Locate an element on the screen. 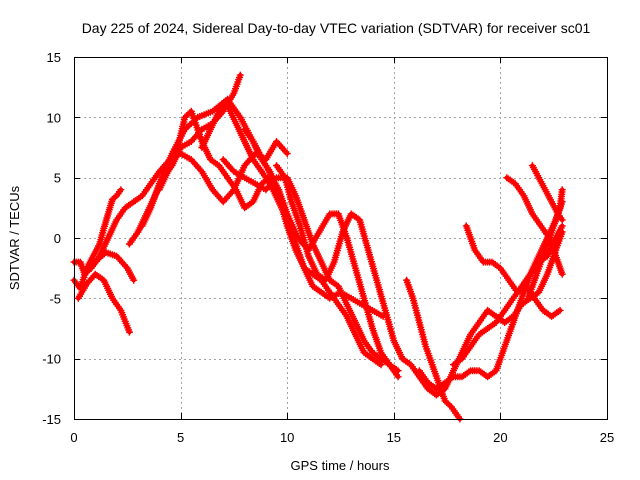 The image size is (640, 480). y-axis-label: SDTVAR / TECUs is located at coordinates (14, 237).